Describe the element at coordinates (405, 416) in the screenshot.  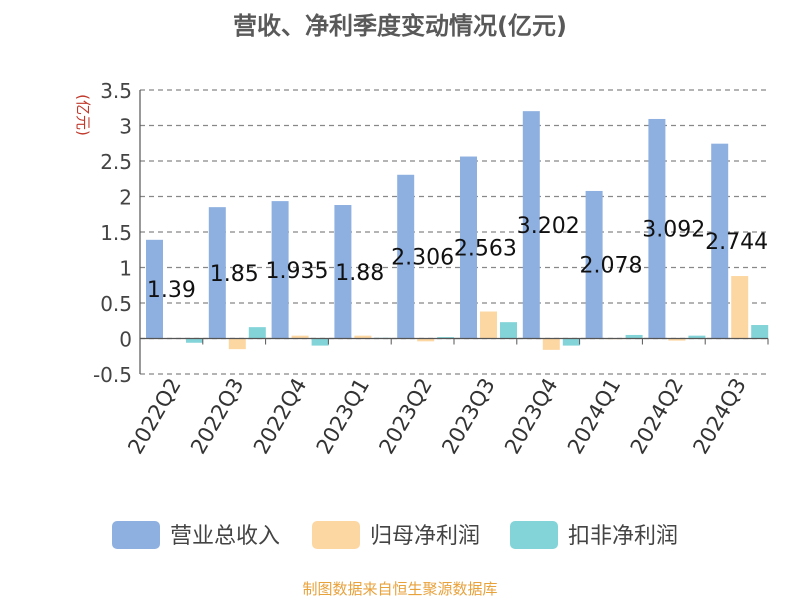
I see `x-tick-label: 2023Q2` at that location.